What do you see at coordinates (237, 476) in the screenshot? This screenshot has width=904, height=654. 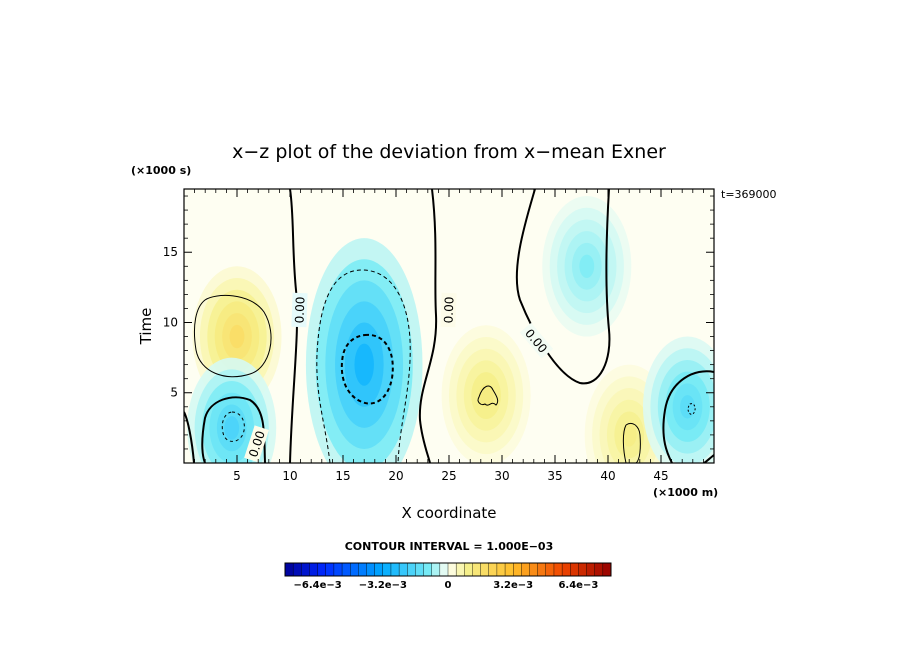 I see `x-tick-label-5: 5` at bounding box center [237, 476].